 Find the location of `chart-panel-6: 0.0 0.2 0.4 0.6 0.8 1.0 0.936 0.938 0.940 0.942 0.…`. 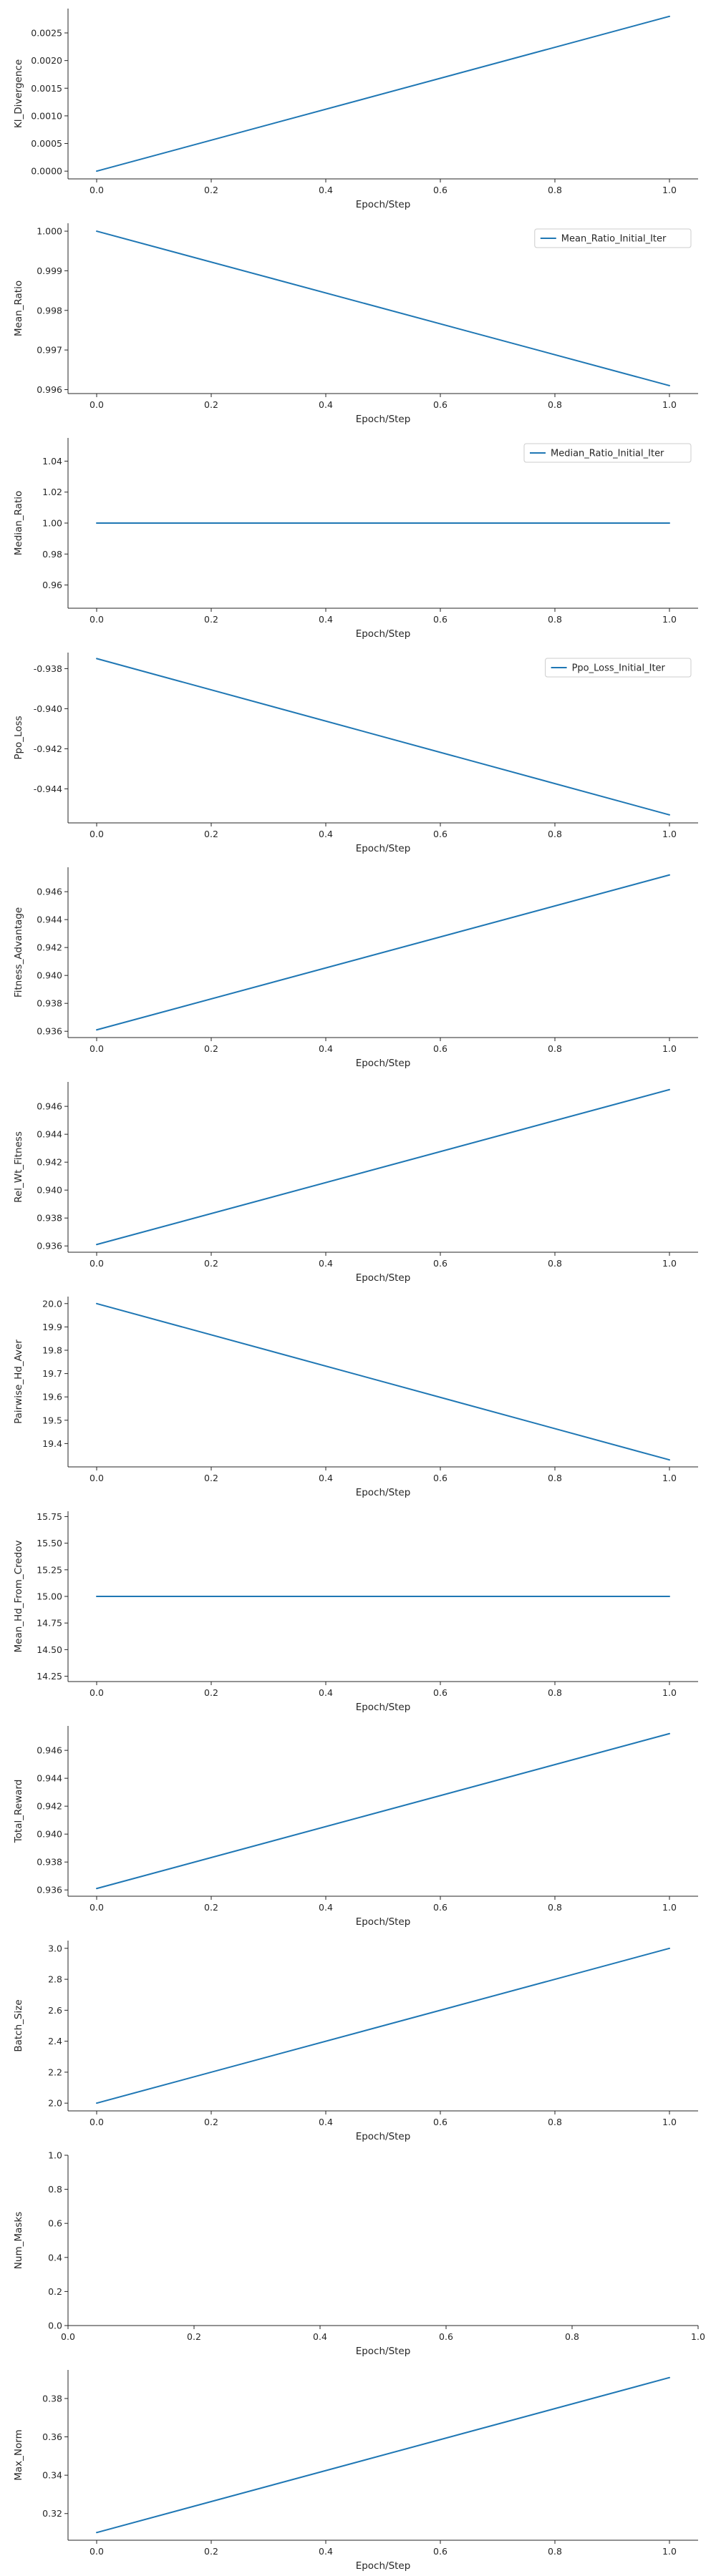

chart-panel-6: 0.0 0.2 0.4 0.6 0.8 1.0 0.936 0.938 0.940 0.942 0.… is located at coordinates (355, 1183).